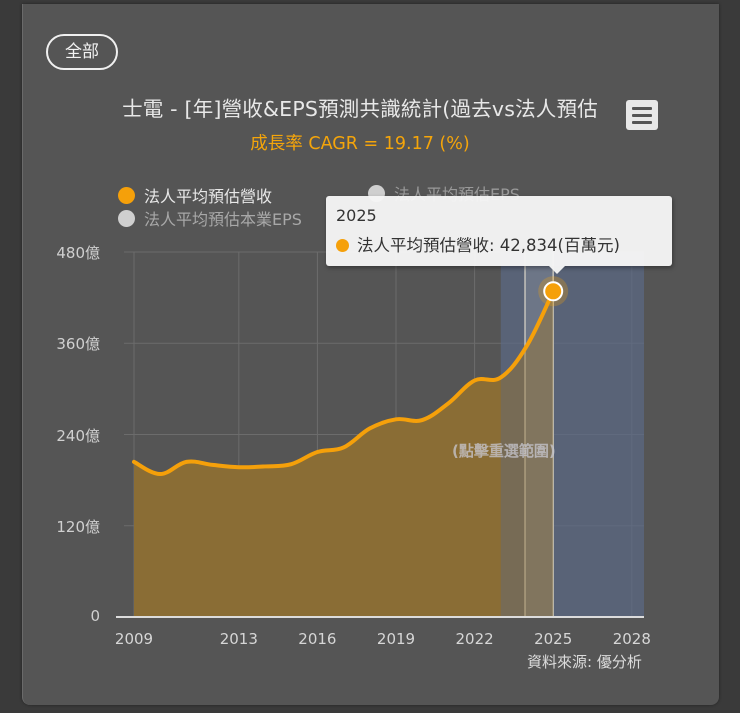 This screenshot has height=713, width=740. What do you see at coordinates (78, 435) in the screenshot?
I see `y-tick-label: 240億` at bounding box center [78, 435].